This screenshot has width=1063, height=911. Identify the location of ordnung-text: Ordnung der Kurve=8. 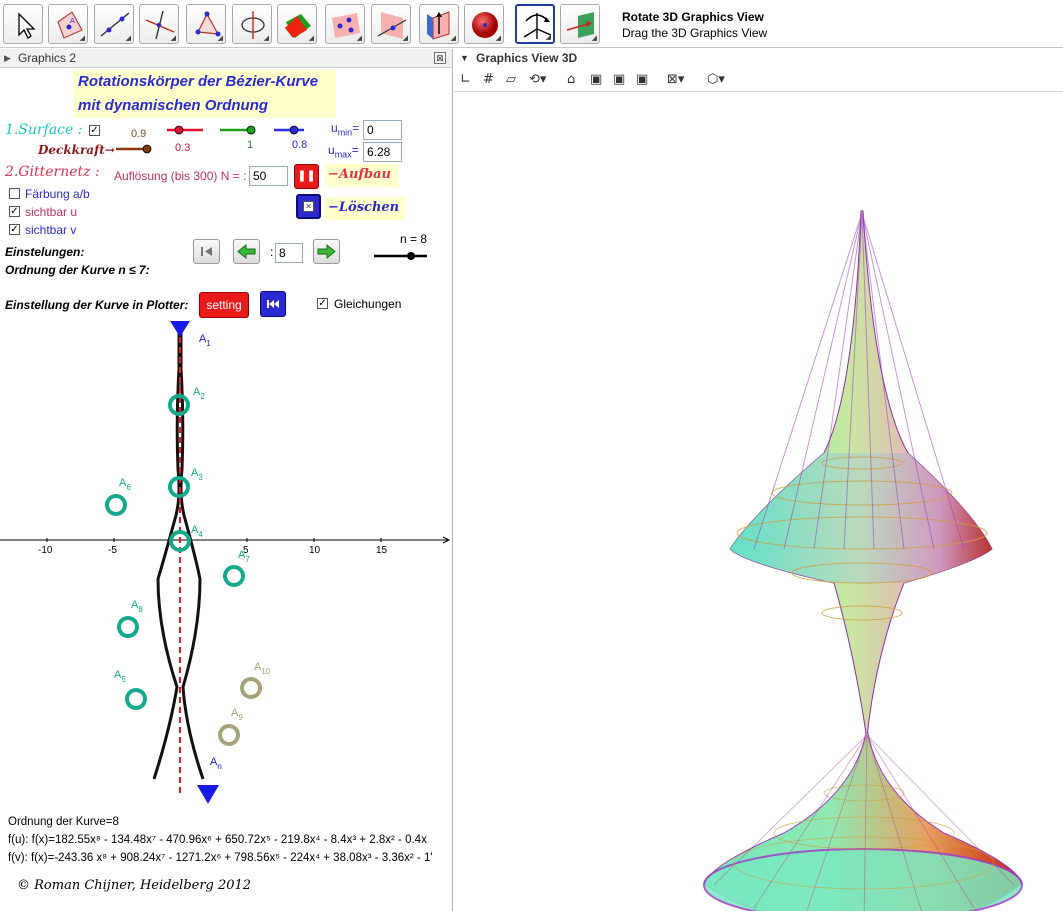
(63, 822).